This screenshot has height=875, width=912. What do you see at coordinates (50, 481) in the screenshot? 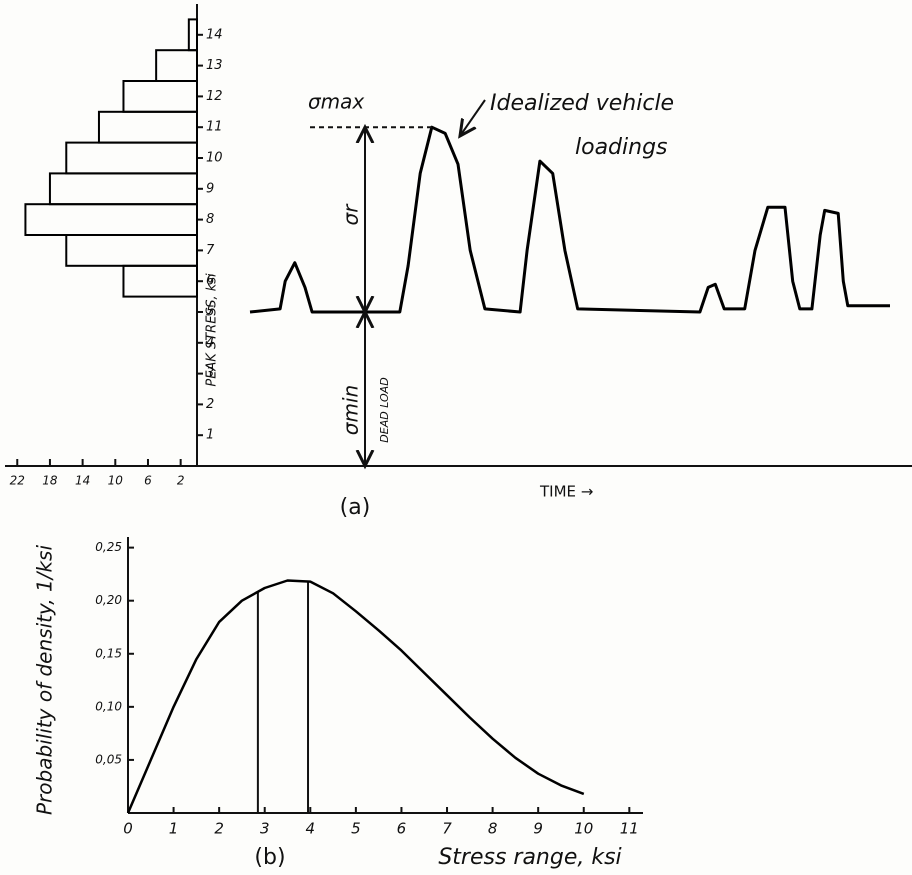
I see `x-tick-label: 18` at bounding box center [50, 481].